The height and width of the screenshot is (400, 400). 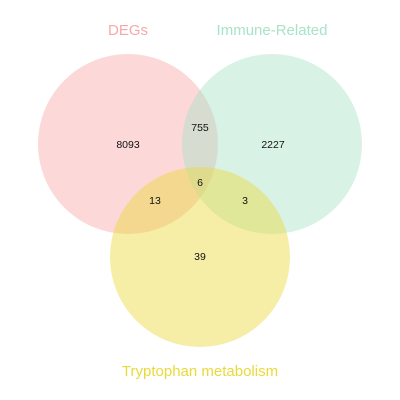 What do you see at coordinates (200, 183) in the screenshot?
I see `all-three-count: 6` at bounding box center [200, 183].